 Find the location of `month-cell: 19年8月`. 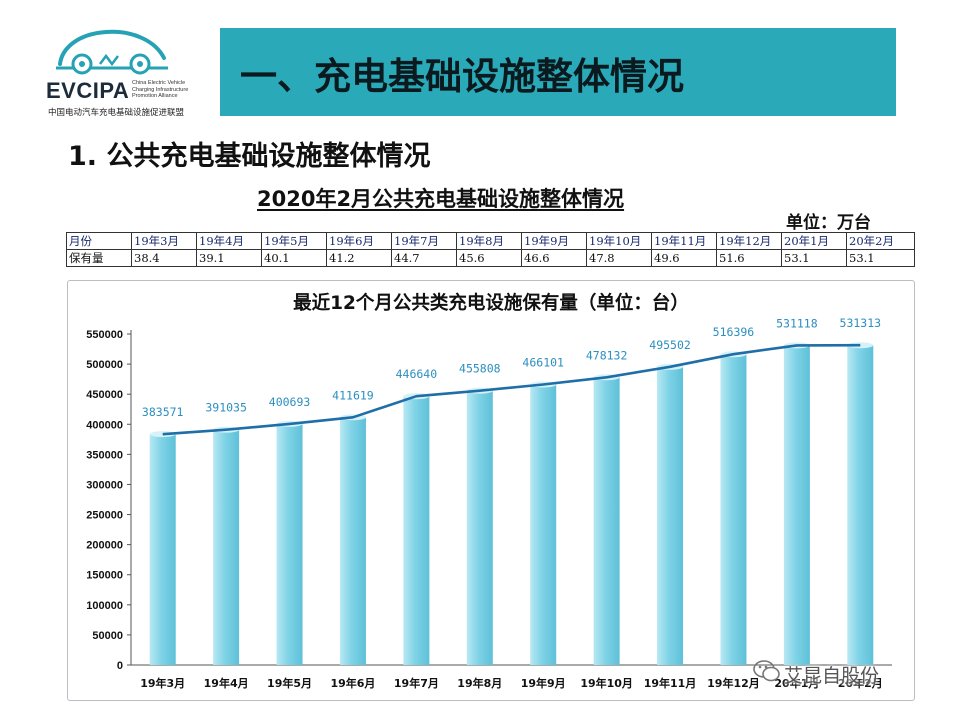

month-cell: 19年8月 is located at coordinates (489, 241).